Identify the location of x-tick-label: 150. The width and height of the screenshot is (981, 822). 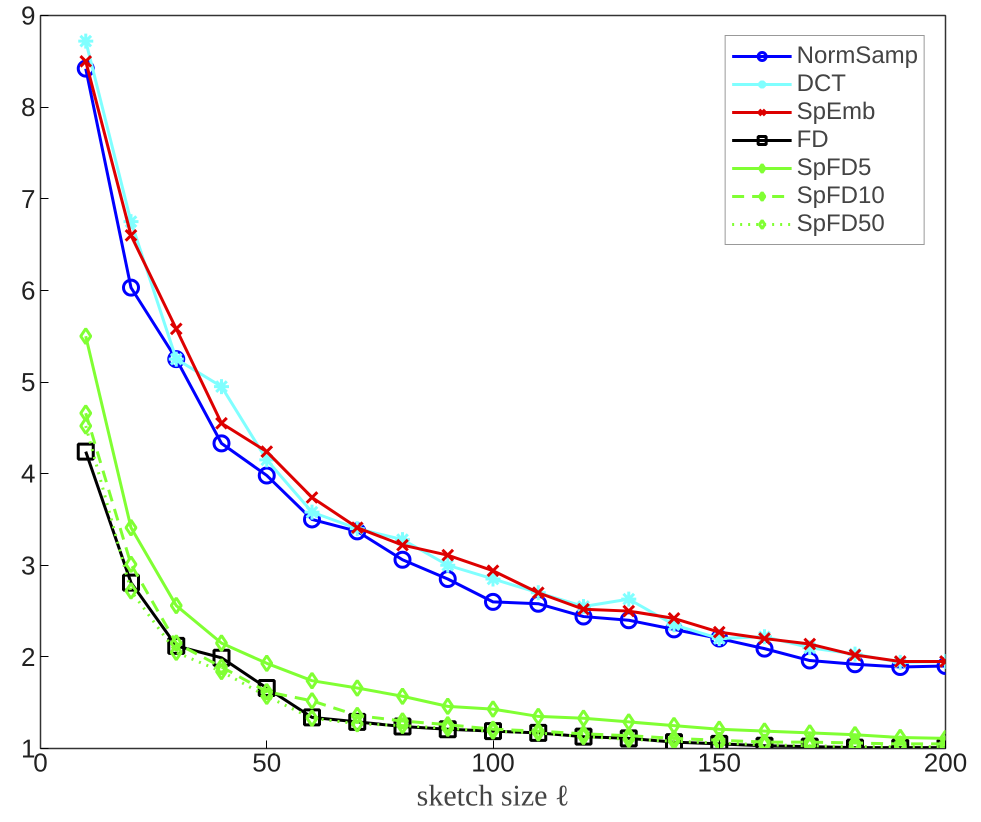
(719, 763).